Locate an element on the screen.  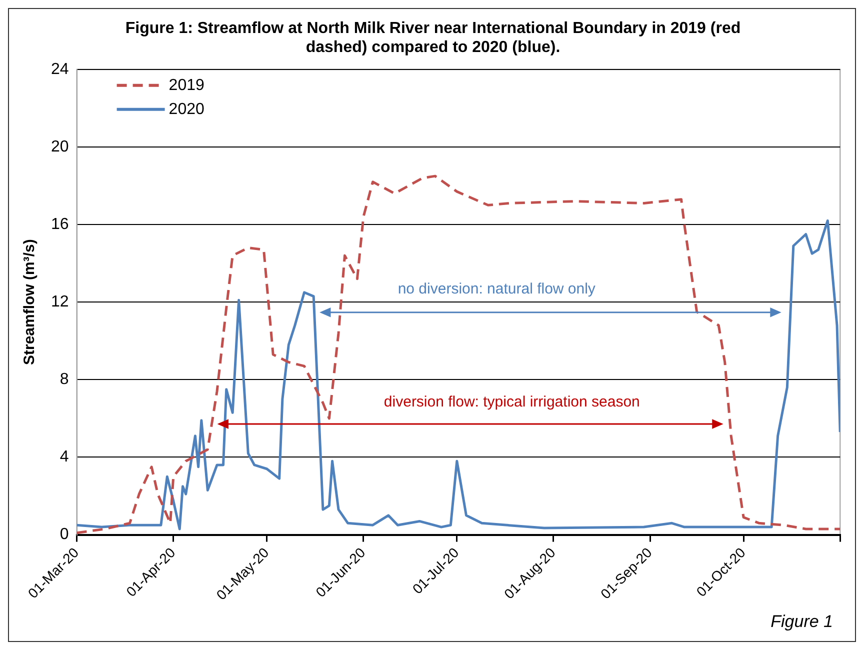
legend-label: 2019 is located at coordinates (186, 85).